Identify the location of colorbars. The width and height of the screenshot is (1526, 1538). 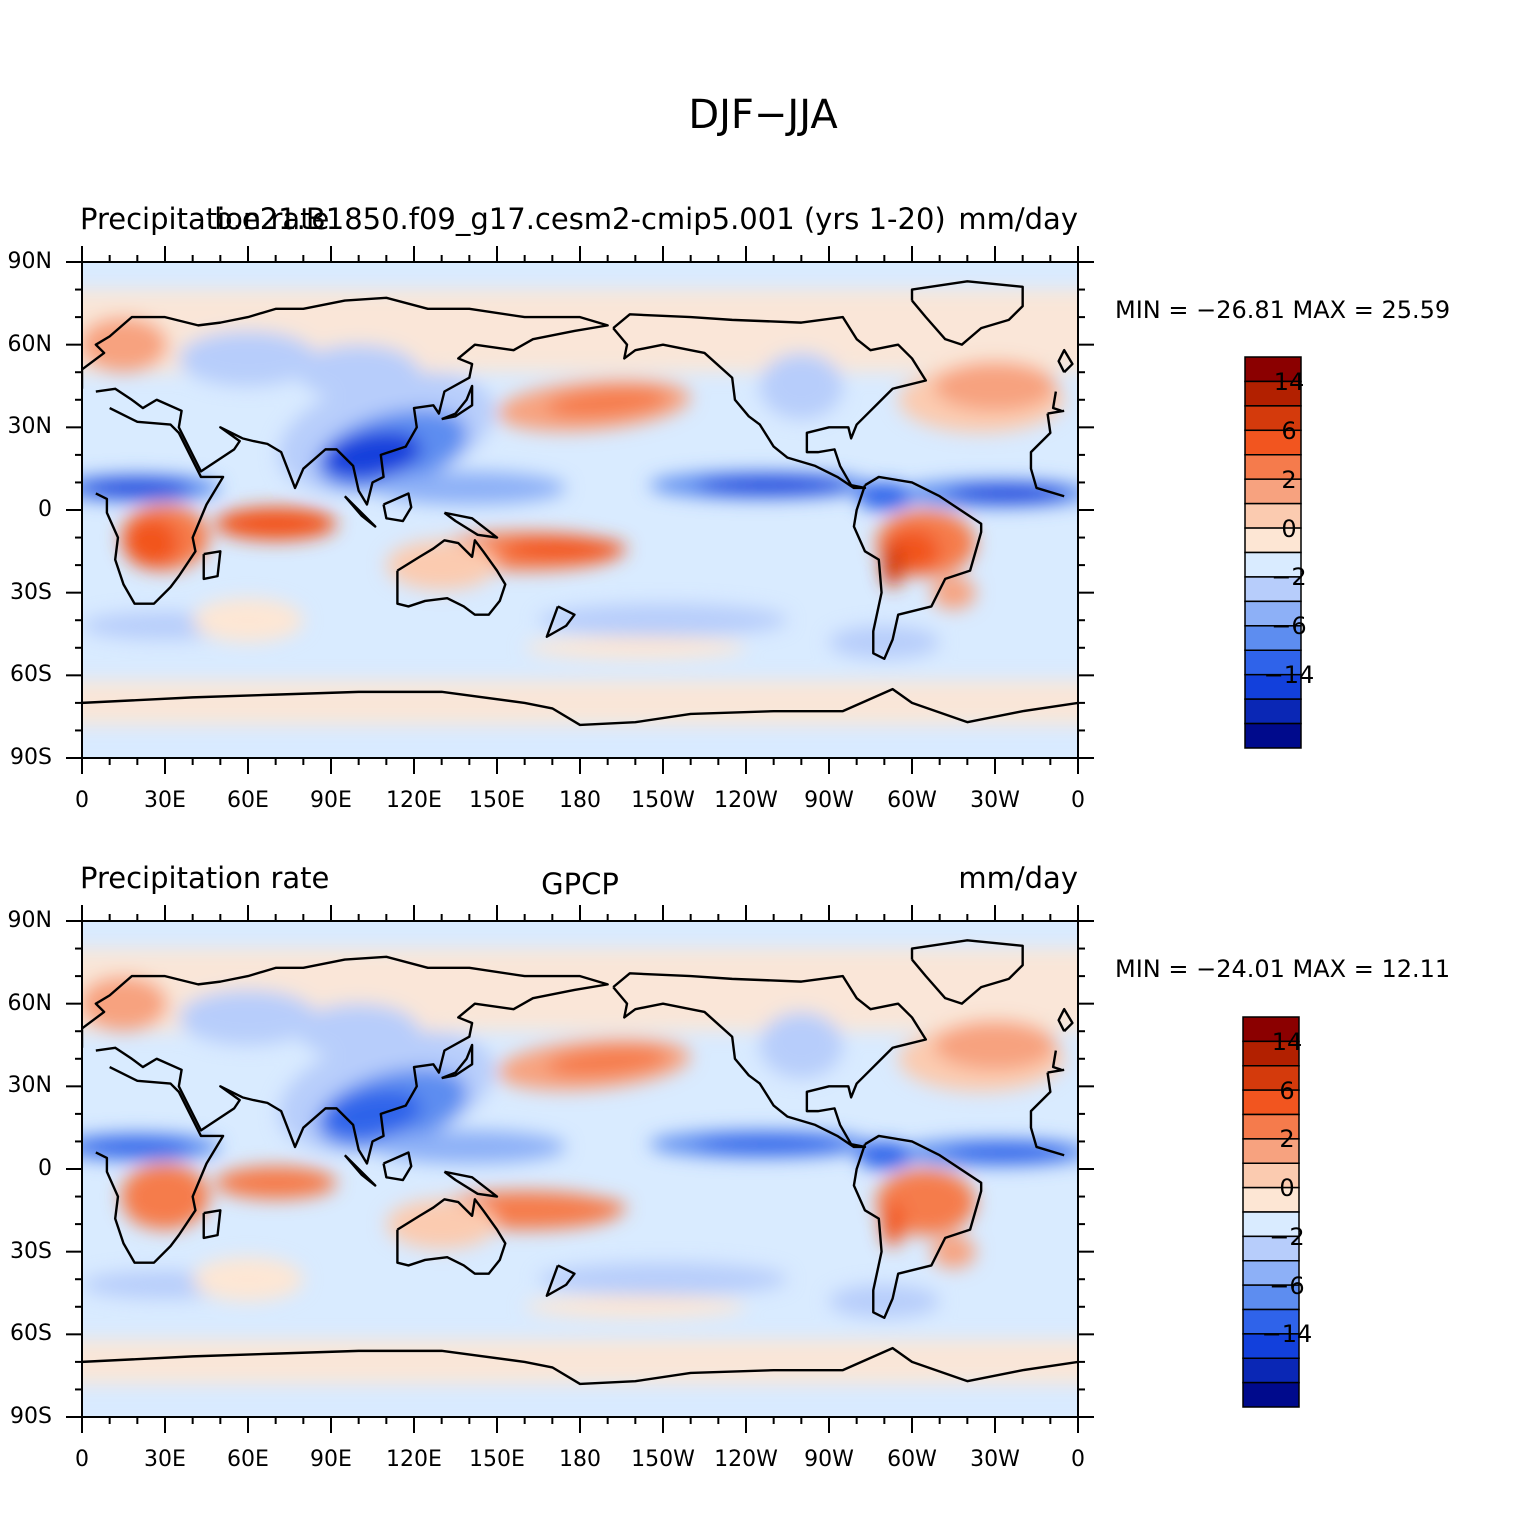
(1272, 882).